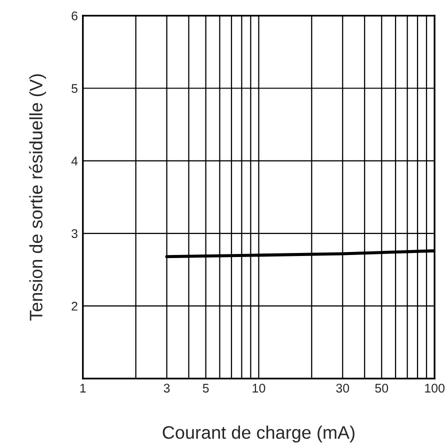 Image resolution: width=448 pixels, height=448 pixels. I want to click on x-tick-label: 100, so click(434, 388).